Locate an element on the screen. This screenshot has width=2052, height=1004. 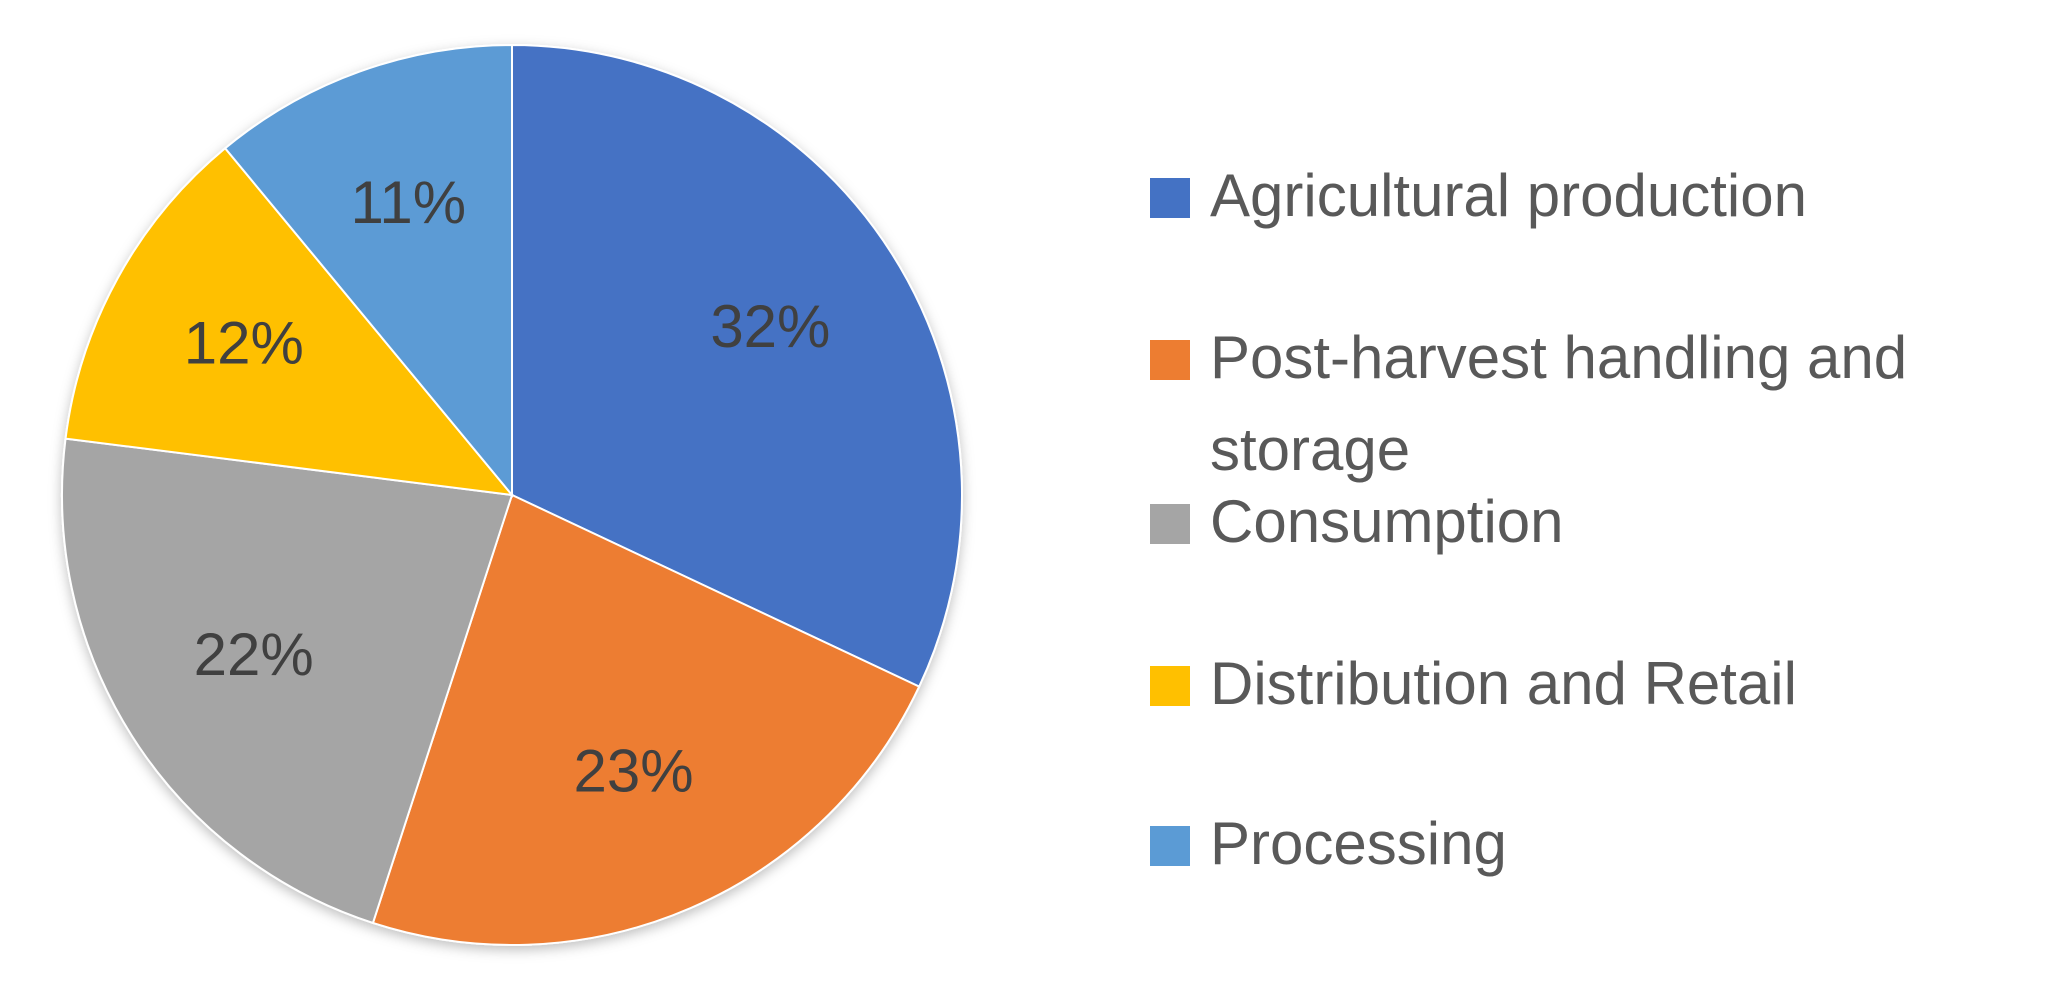
legend-item-2: Post-harvest handling and storage is located at coordinates (1590, 404).